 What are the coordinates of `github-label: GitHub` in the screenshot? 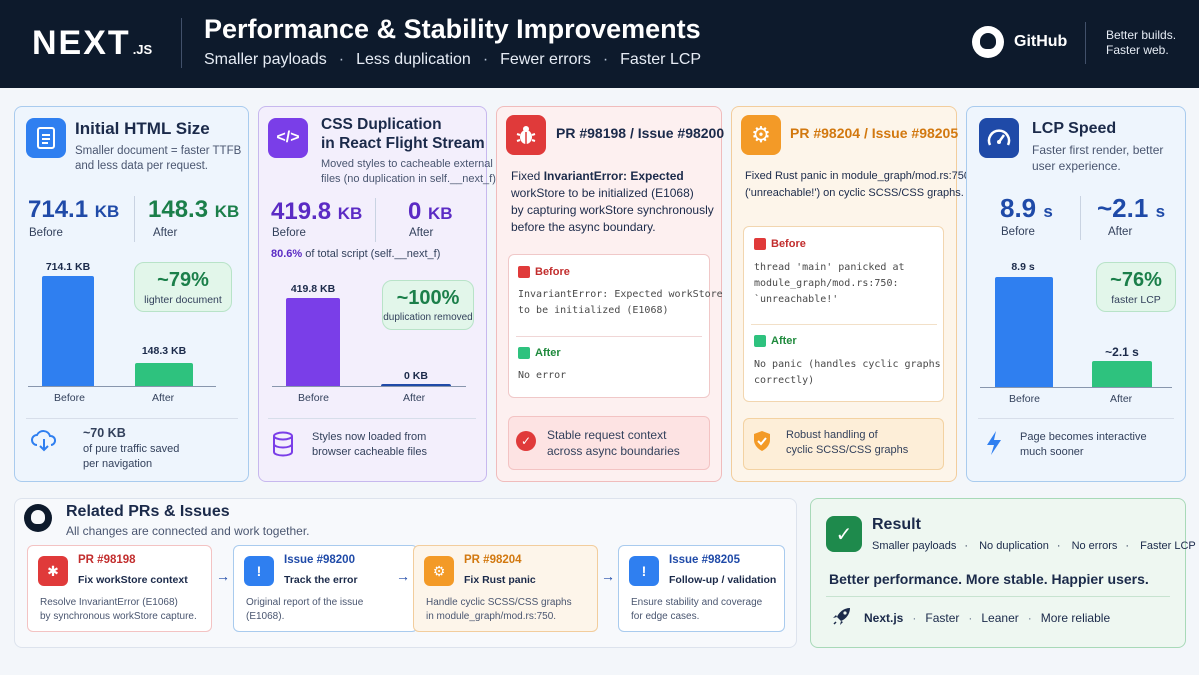 It's located at (1041, 41).